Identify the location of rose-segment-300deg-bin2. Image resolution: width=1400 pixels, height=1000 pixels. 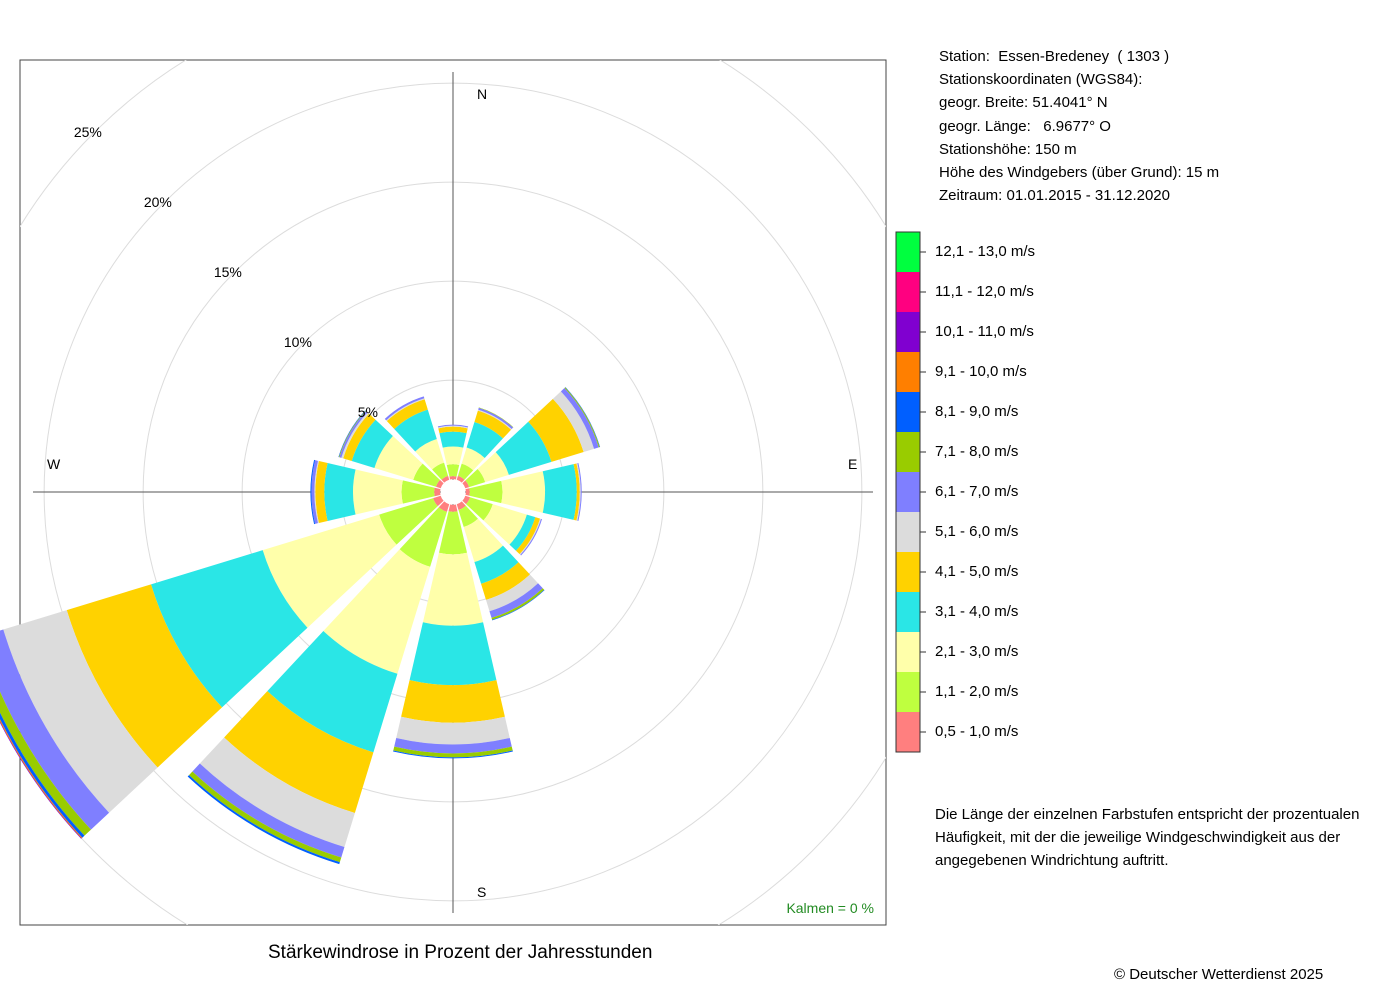
(426, 475).